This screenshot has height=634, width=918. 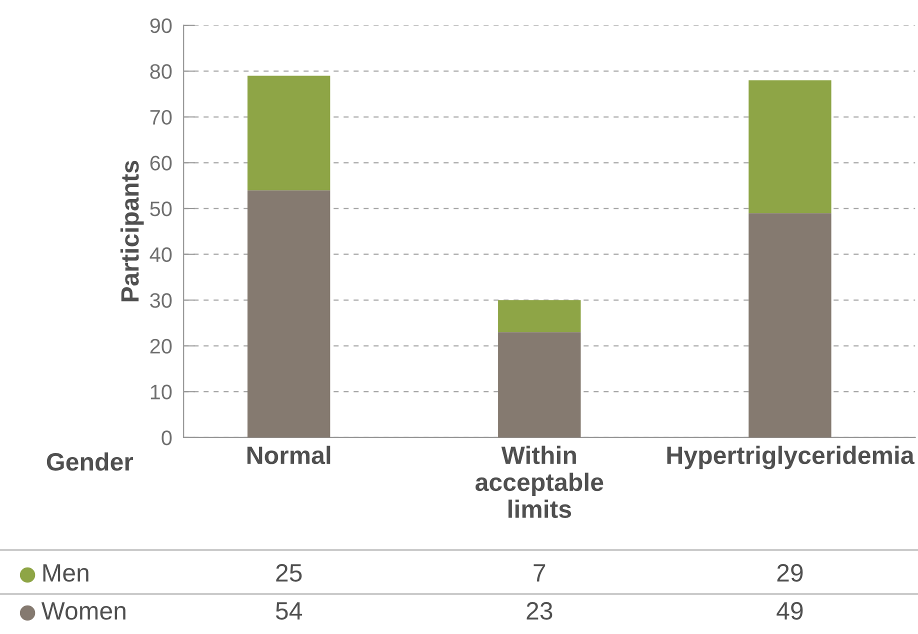 What do you see at coordinates (161, 392) in the screenshot?
I see `y-tick-label: 10` at bounding box center [161, 392].